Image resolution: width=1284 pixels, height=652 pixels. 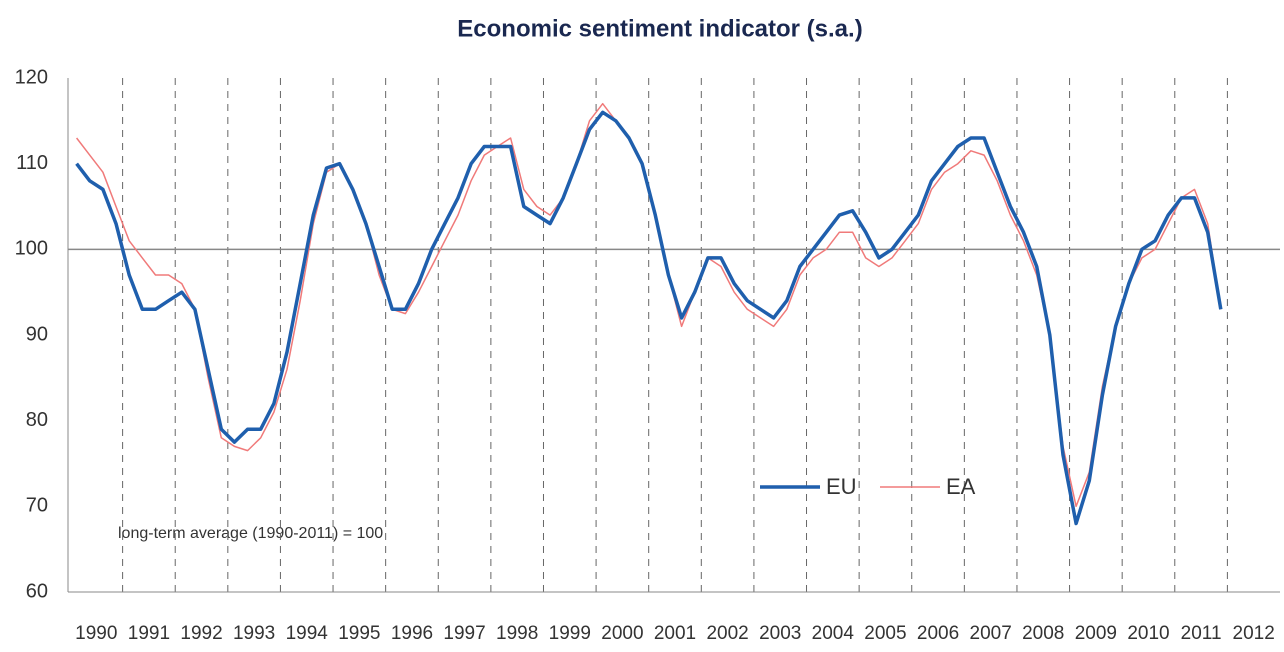 I want to click on x-tick-label: 1996, so click(x=412, y=633).